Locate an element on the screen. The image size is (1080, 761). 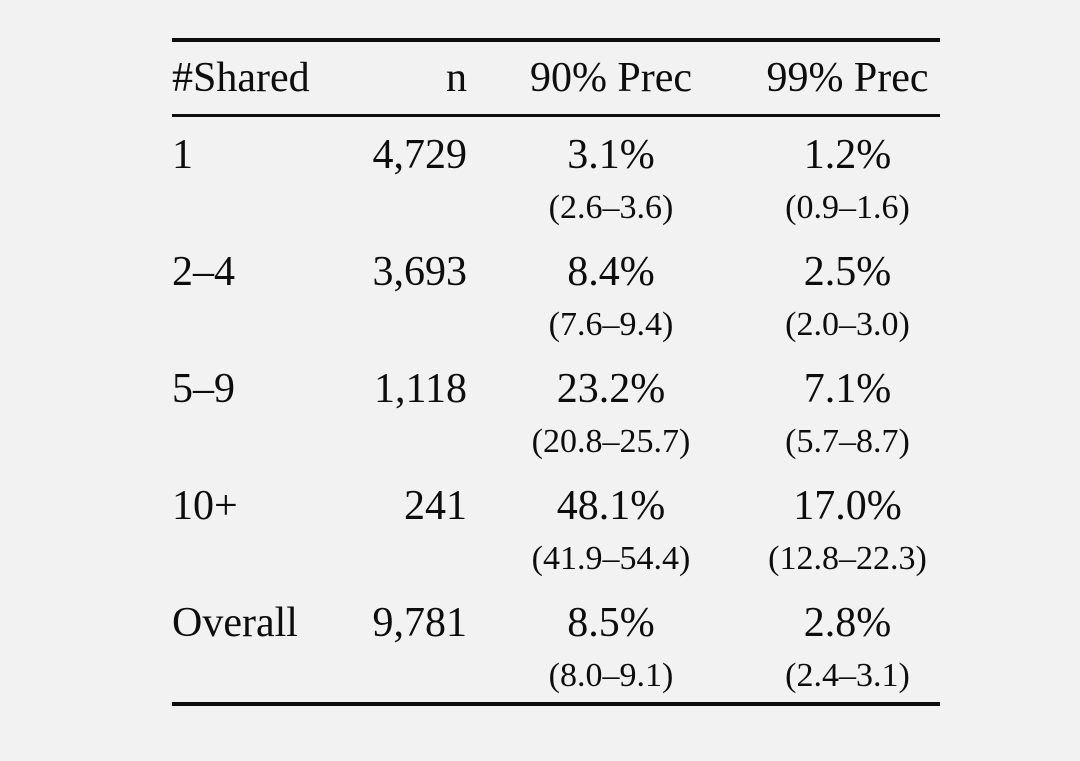
cell-prec99: 17.0% (12.8–22.3) is located at coordinates (847, 526).